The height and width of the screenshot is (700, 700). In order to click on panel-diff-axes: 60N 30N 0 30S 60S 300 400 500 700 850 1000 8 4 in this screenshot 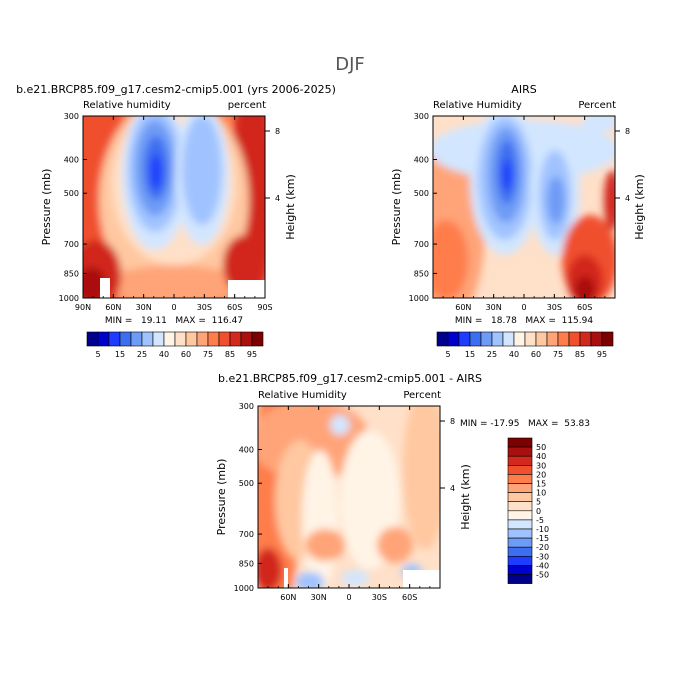, I will do `click(344, 502)`.